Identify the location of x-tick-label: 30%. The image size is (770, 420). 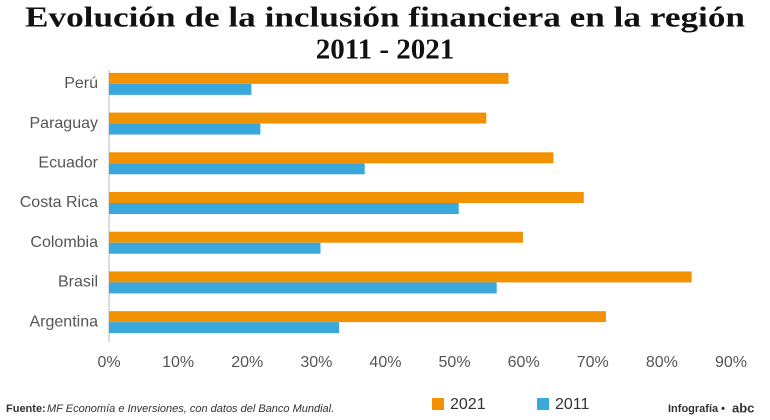
(316, 362).